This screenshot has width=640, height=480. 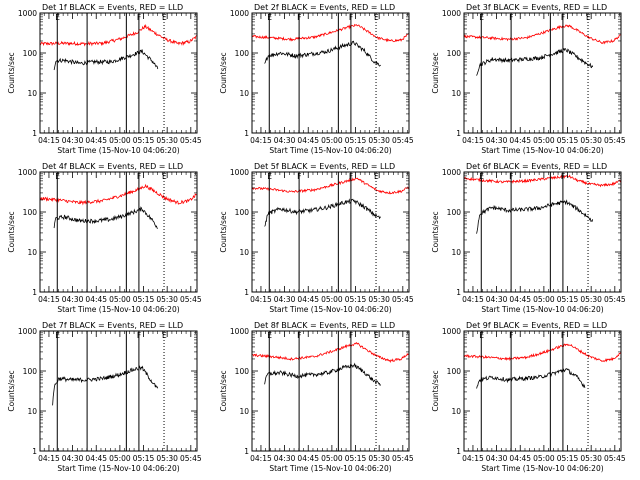 What do you see at coordinates (536, 325) in the screenshot?
I see `panel-title: Det 9f BLACK = Events, RED = LLD` at bounding box center [536, 325].